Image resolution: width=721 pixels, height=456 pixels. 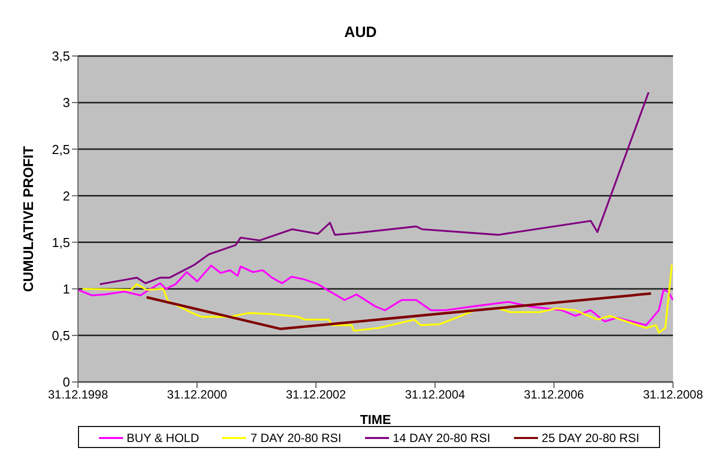 What do you see at coordinates (28, 219) in the screenshot?
I see `y-axis-title: CUMULATIVE PROFIT` at bounding box center [28, 219].